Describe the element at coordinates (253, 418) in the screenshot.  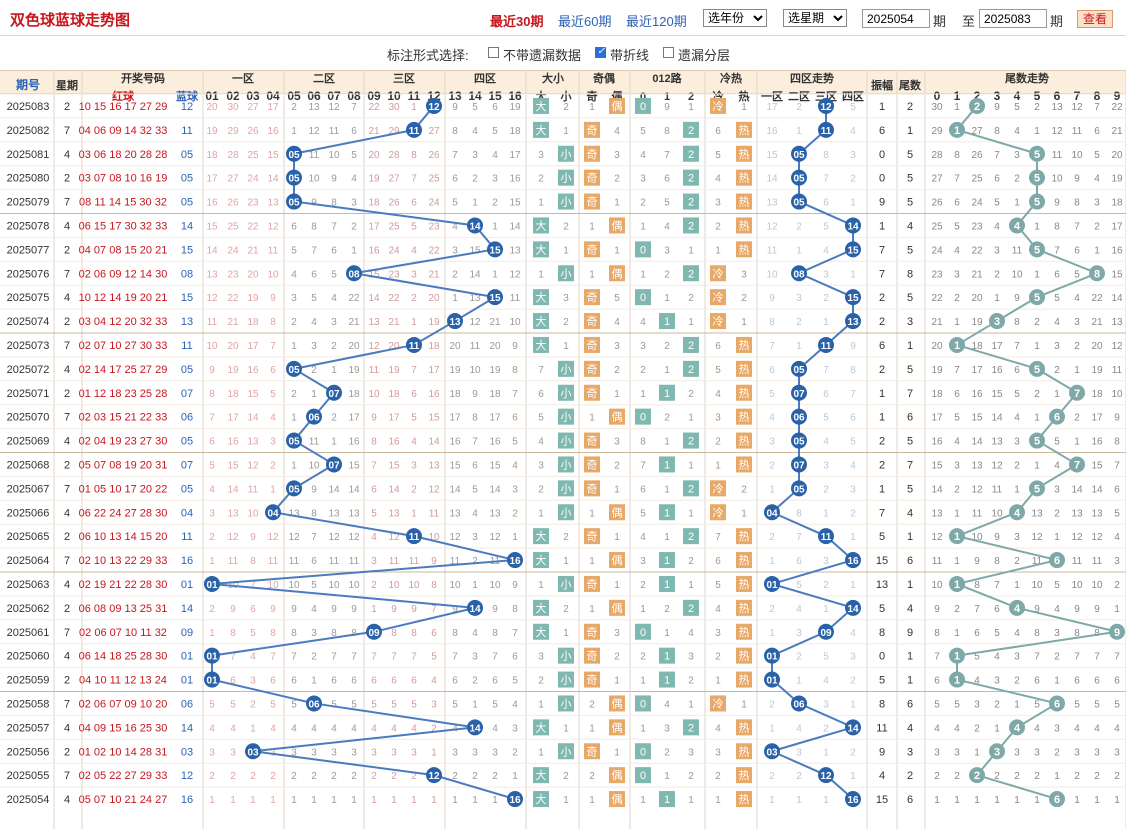
I see `omit-2025070-3: 14` at that location.